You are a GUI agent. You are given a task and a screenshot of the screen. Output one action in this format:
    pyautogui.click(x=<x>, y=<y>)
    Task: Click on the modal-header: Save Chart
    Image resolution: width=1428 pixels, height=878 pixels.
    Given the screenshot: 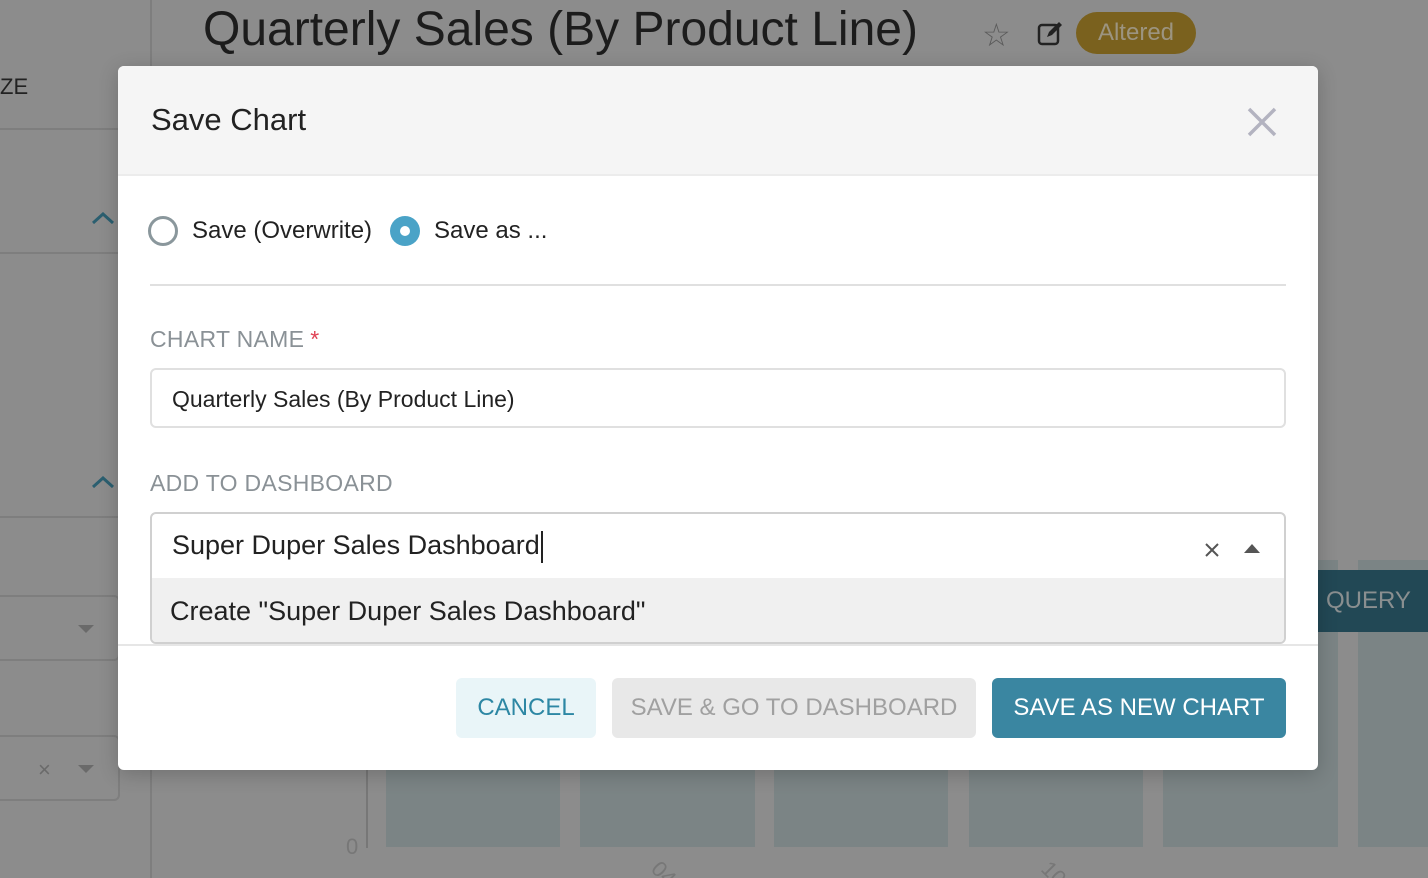 What is the action you would take?
    pyautogui.click(x=718, y=121)
    